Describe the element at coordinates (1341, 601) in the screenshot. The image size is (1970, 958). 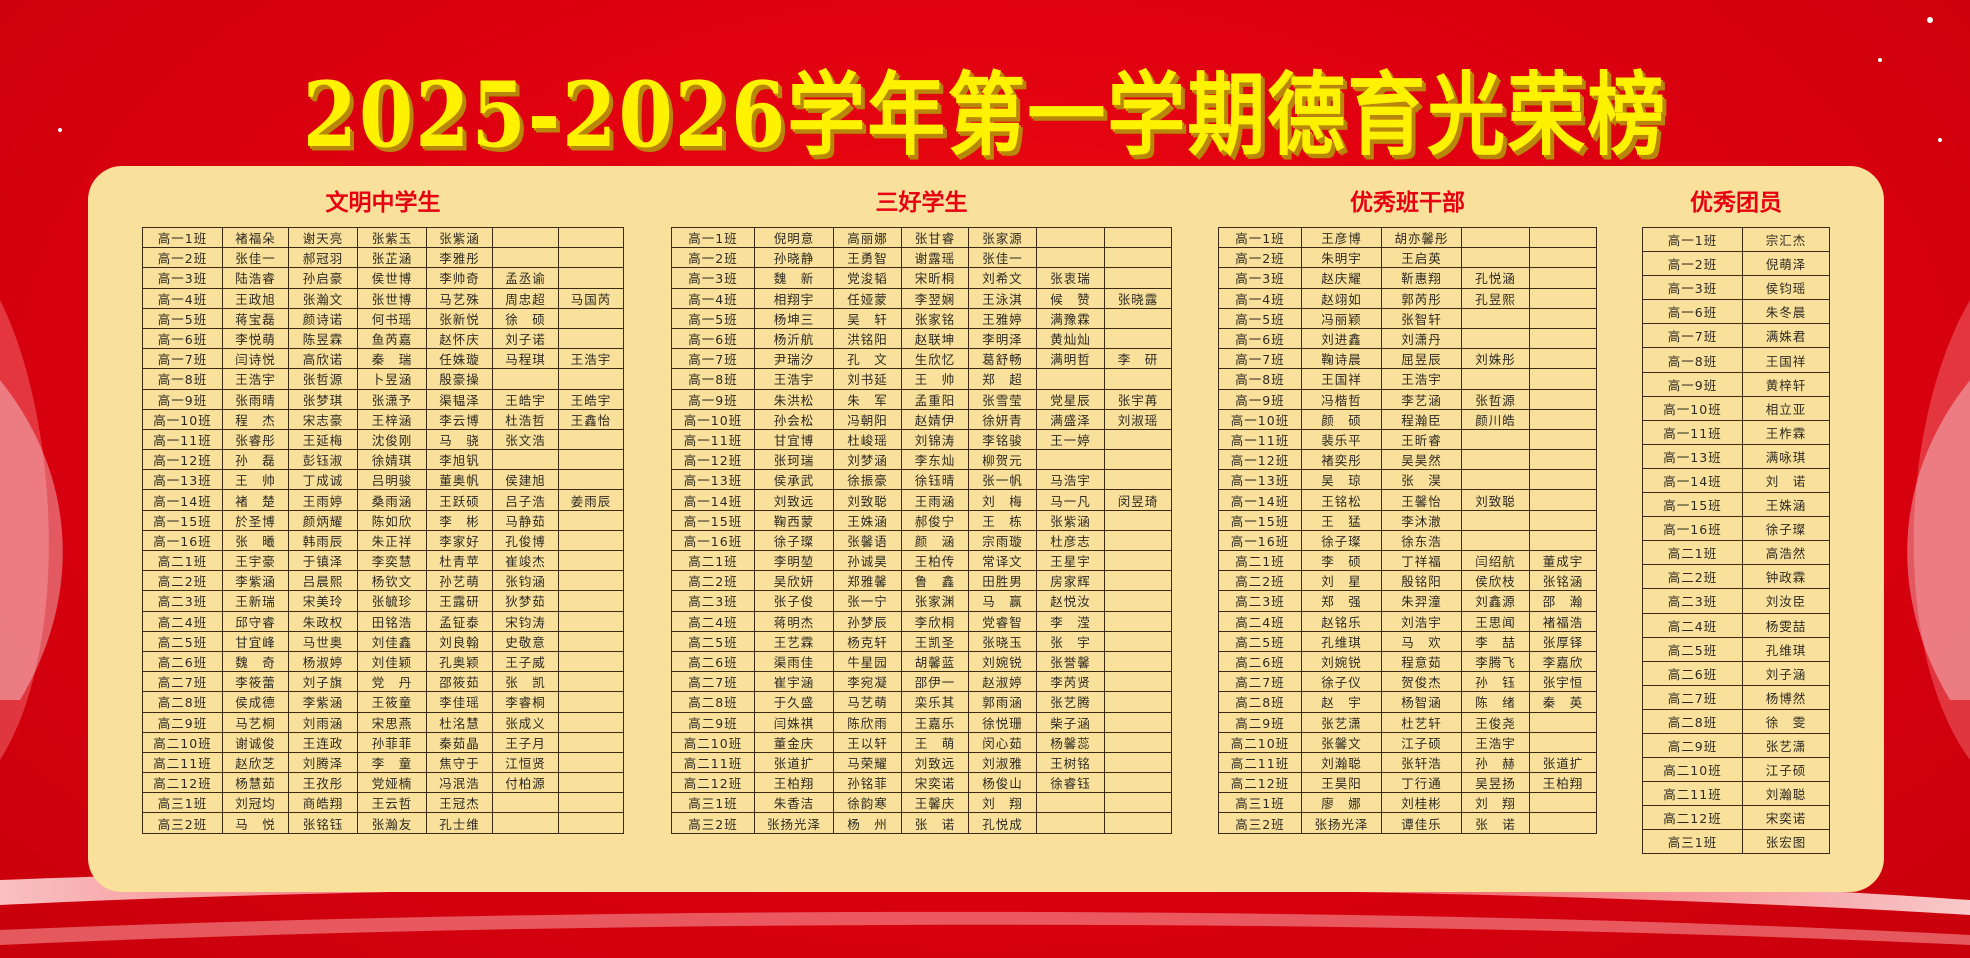
I see `student-name-cell: 郑 强` at that location.